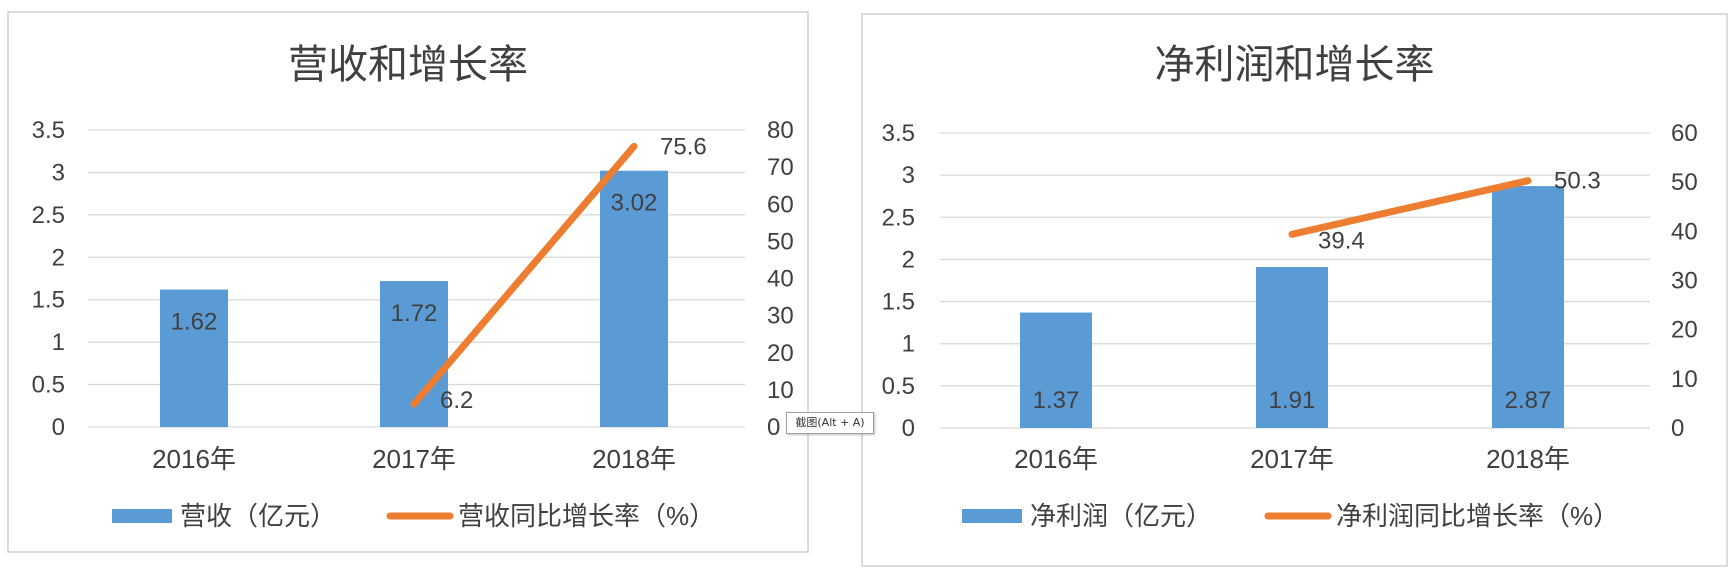 The height and width of the screenshot is (575, 1733). What do you see at coordinates (1056, 400) in the screenshot?
I see `bar-data-label: 1.37` at bounding box center [1056, 400].